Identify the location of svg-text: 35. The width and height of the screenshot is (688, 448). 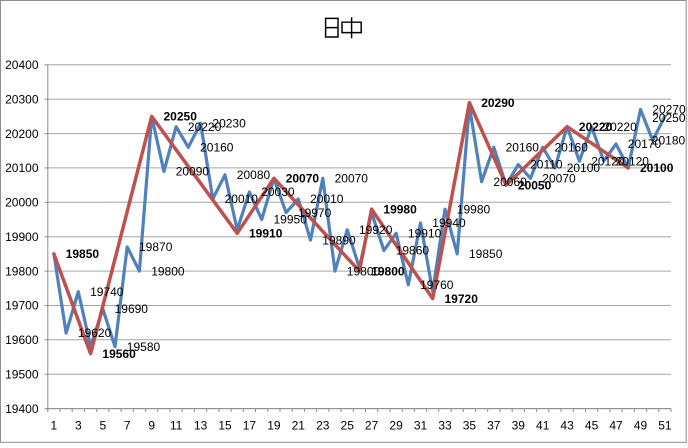
(470, 426).